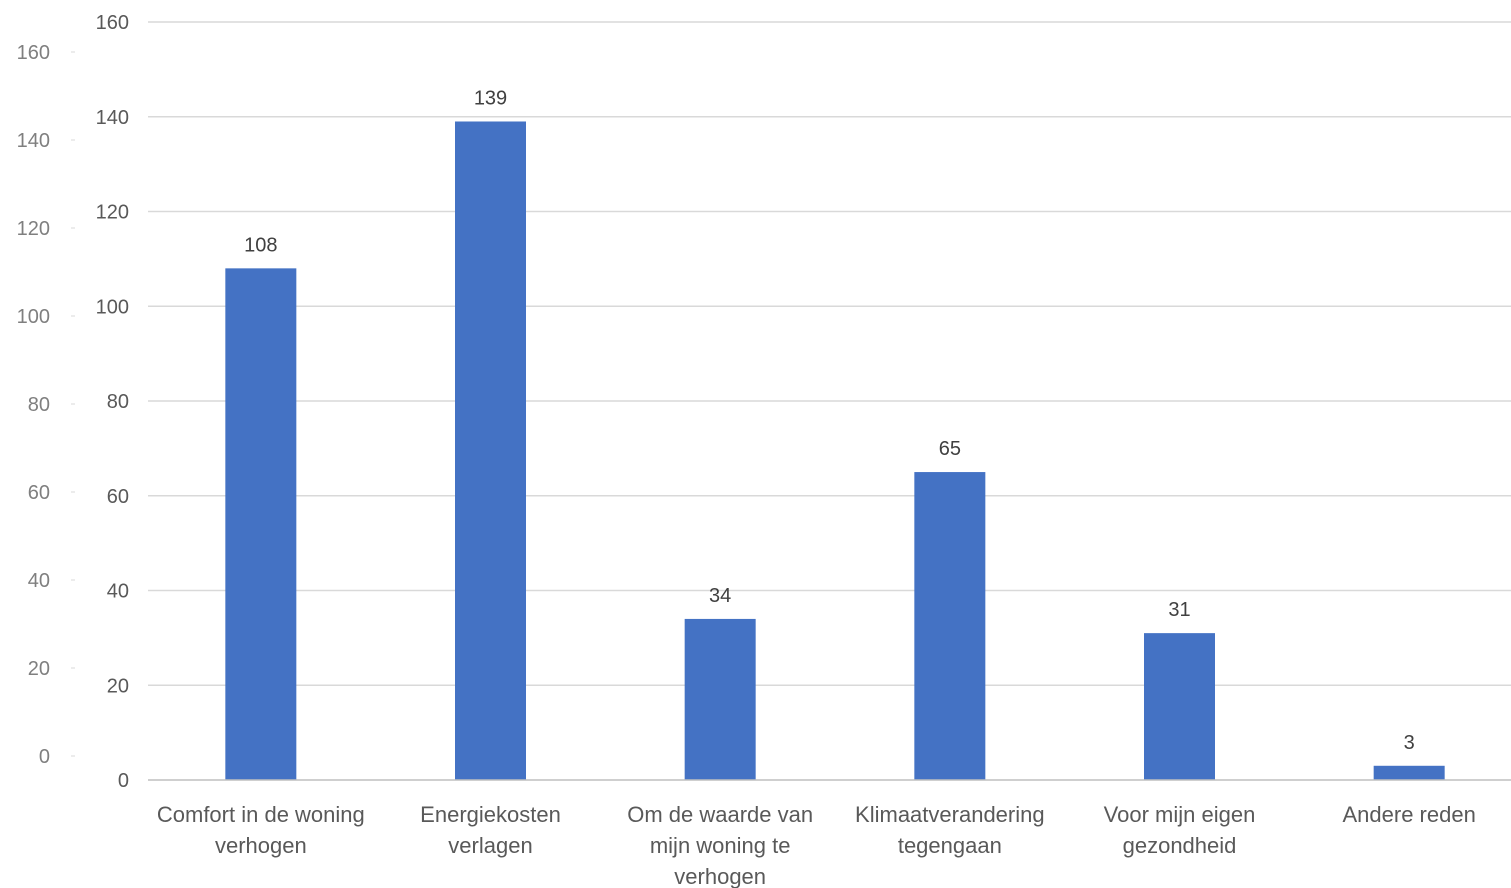 This screenshot has width=1511, height=888. I want to click on x-tick-label: Comfort in de woning verhogen, so click(261, 830).